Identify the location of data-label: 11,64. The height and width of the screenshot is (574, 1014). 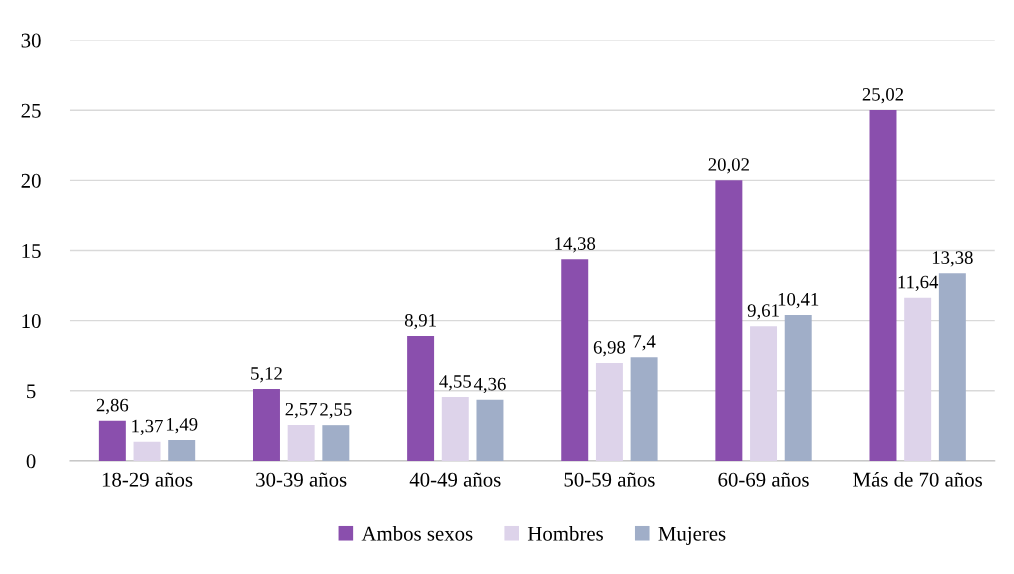
(918, 283).